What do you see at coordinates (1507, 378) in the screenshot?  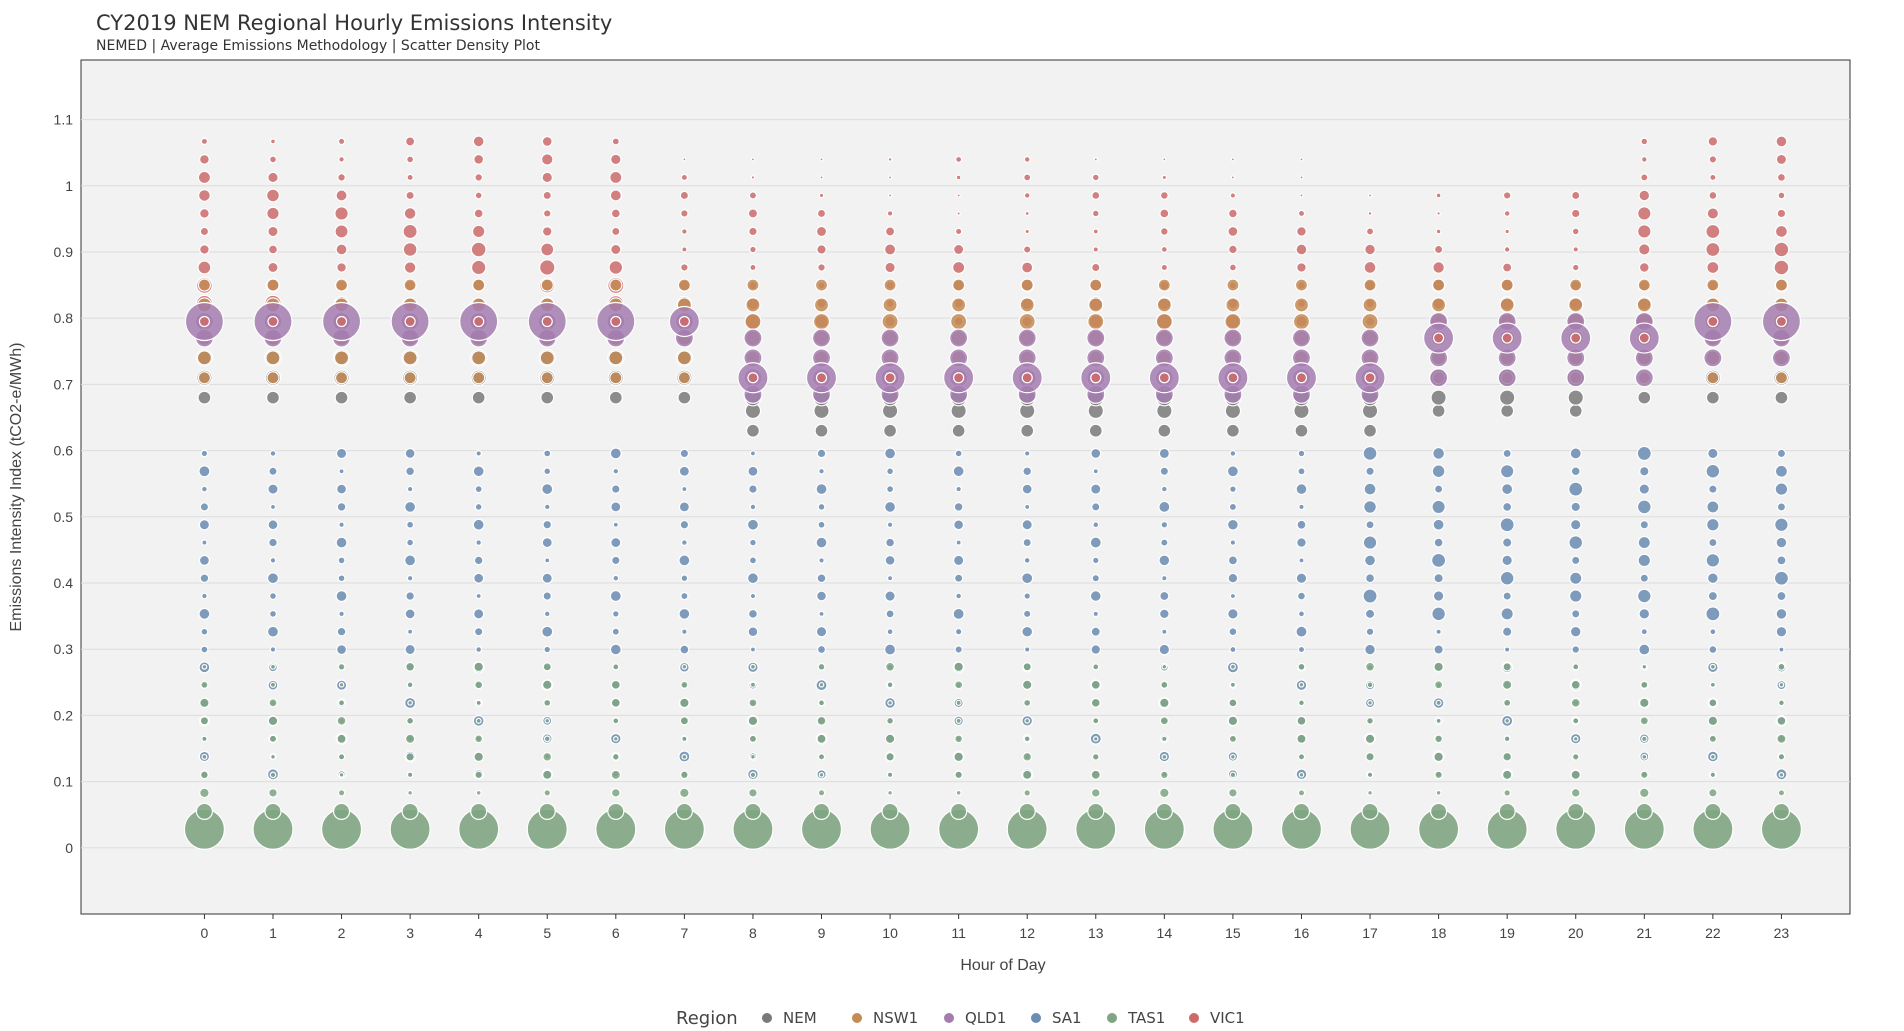 I see `qld1-point` at bounding box center [1507, 378].